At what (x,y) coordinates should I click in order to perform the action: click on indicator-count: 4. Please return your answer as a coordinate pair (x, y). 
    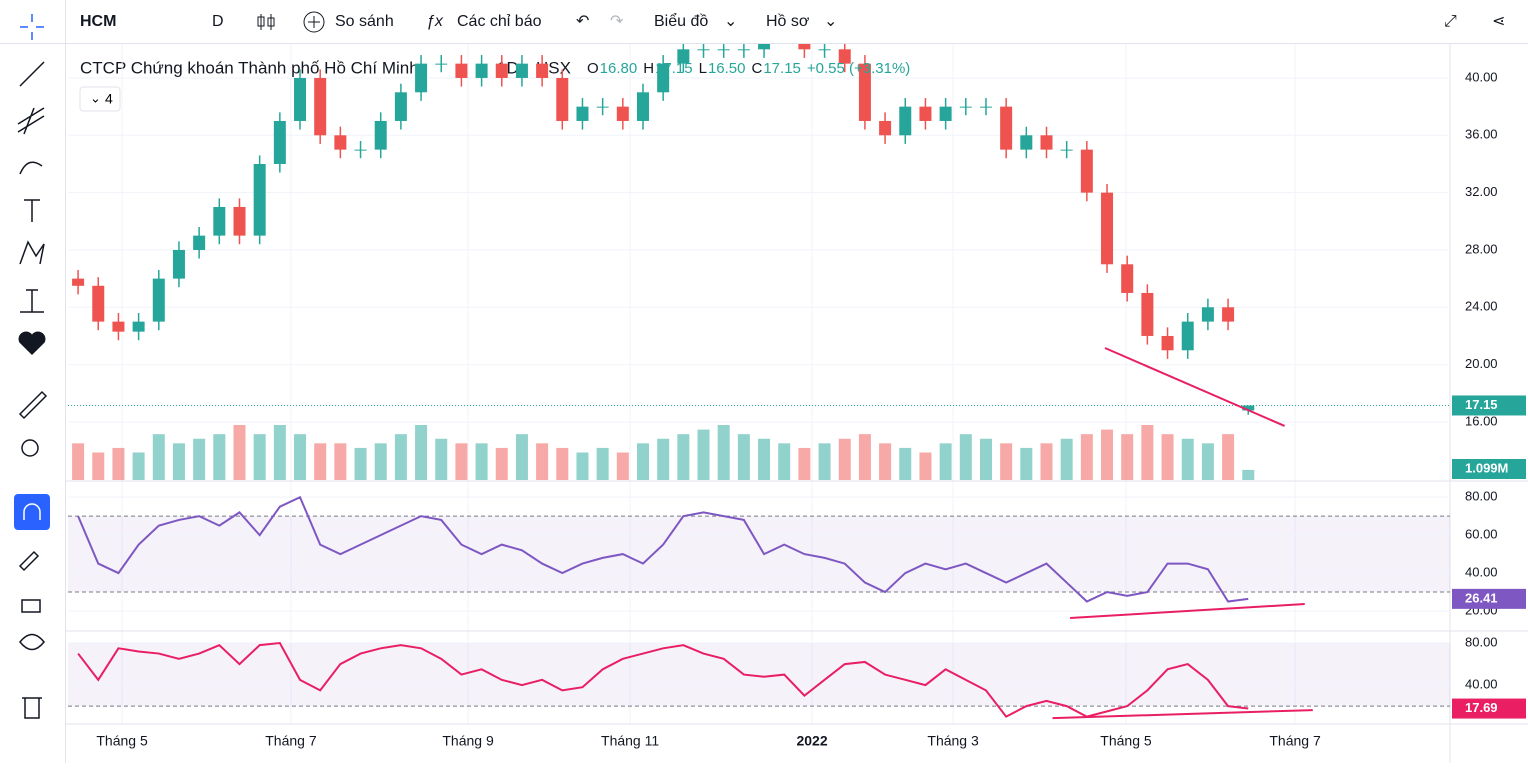
    Looking at the image, I should click on (109, 99).